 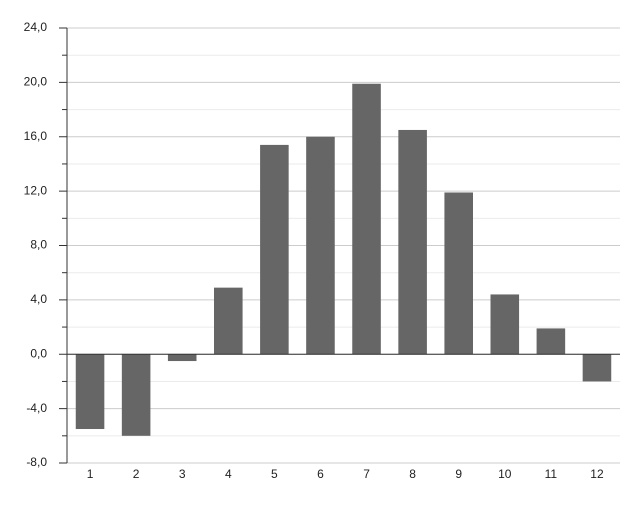 I want to click on x-tick-label: 6, so click(x=320, y=474).